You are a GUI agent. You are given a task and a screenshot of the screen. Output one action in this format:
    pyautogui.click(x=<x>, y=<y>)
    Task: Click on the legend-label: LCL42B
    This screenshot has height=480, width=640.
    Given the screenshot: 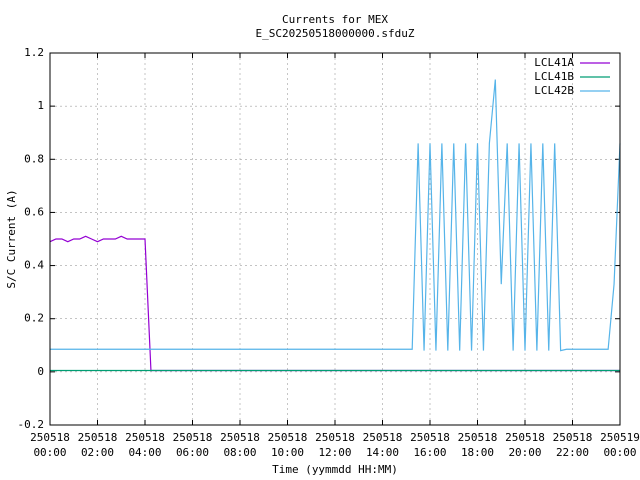 What is the action you would take?
    pyautogui.click(x=554, y=90)
    